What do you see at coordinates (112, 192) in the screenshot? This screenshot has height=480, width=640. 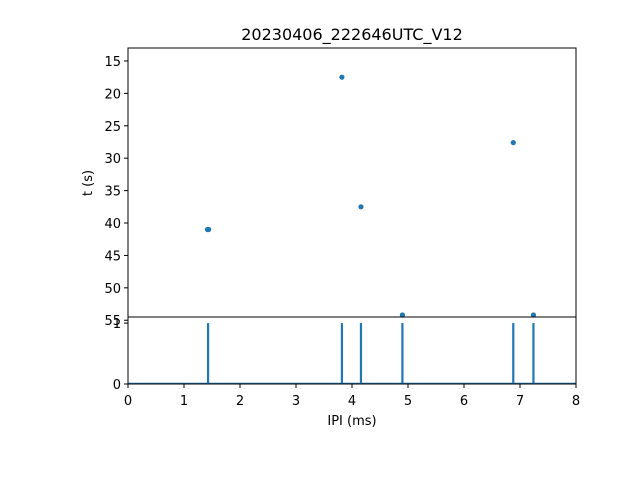 I see `y-tick-label: 35` at bounding box center [112, 192].